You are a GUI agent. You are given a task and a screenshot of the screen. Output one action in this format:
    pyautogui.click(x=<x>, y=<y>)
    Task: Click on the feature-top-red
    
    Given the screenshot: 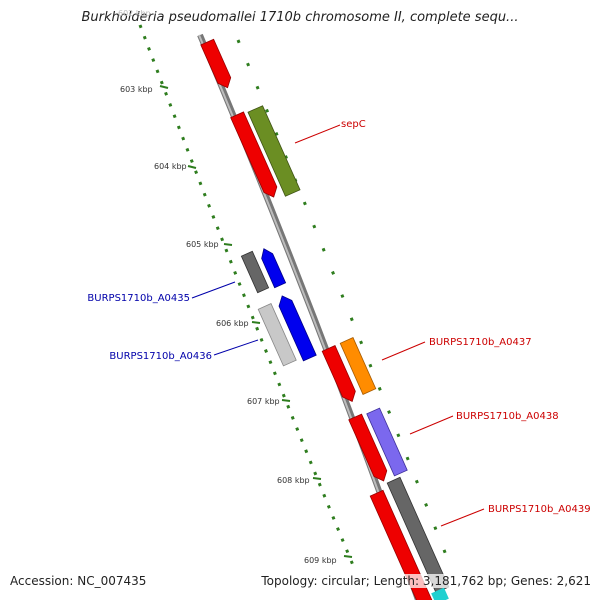 What is the action you would take?
    pyautogui.click(x=217, y=64)
    